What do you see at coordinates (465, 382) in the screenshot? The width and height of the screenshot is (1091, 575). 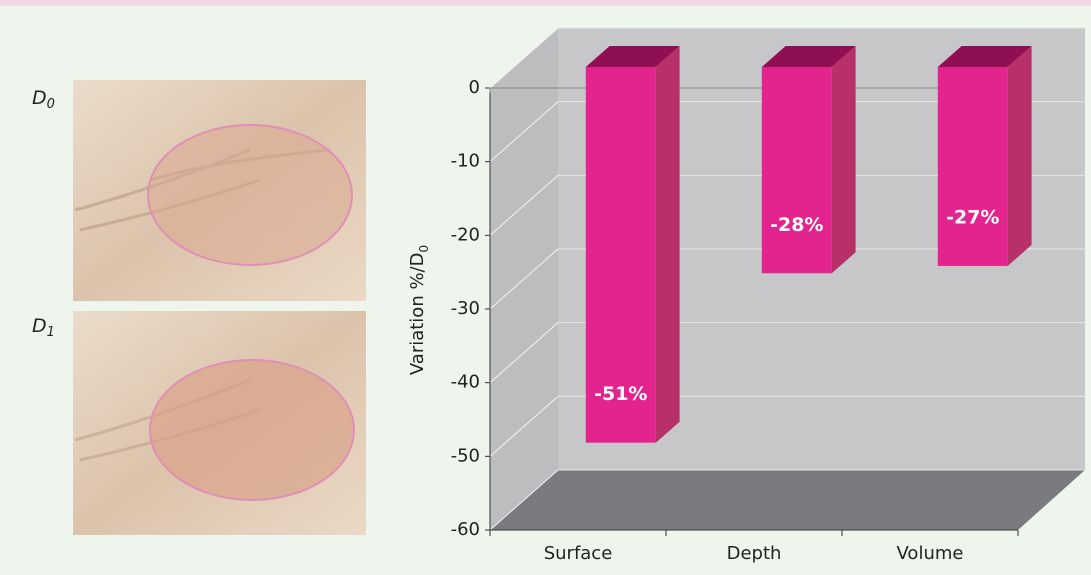 I see `y-tick-label: -40` at bounding box center [465, 382].